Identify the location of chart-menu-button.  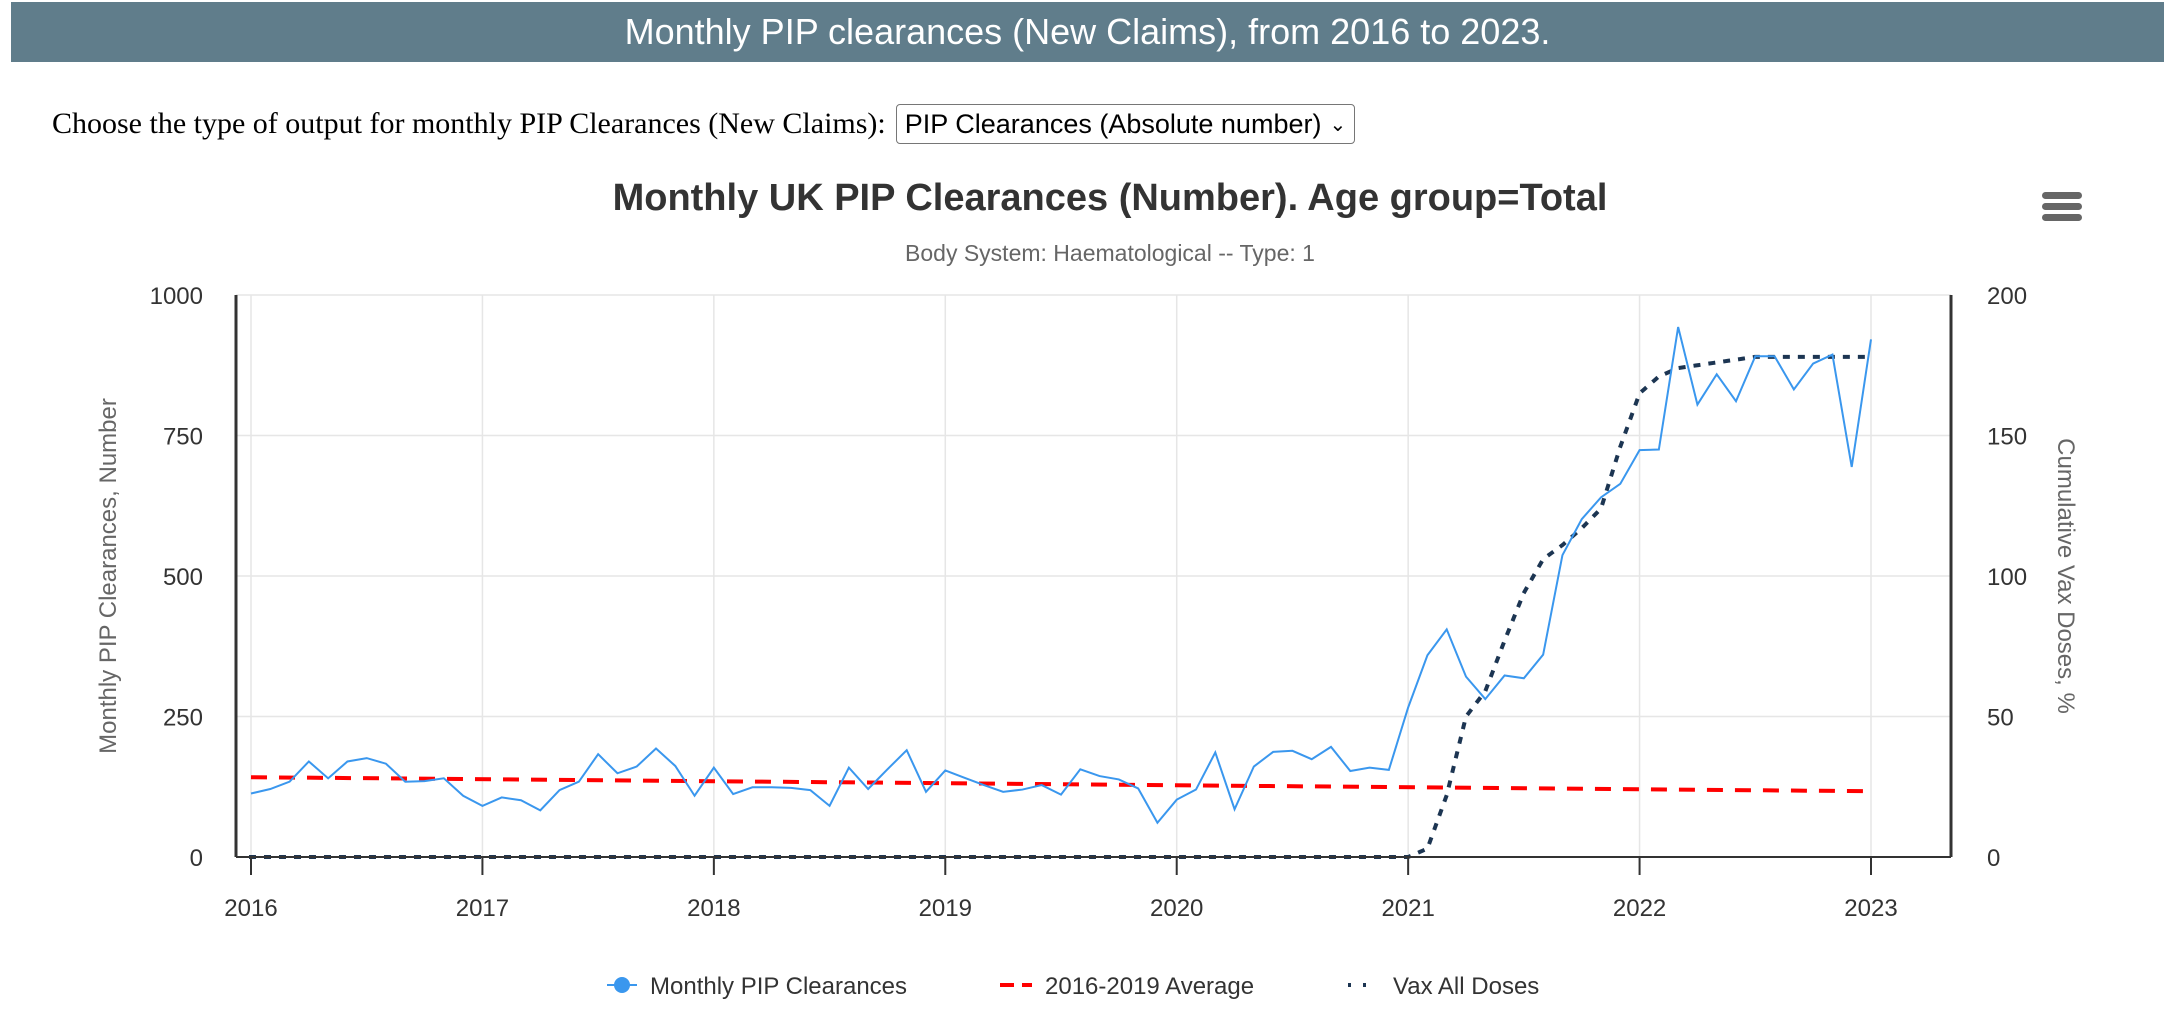
(2062, 208).